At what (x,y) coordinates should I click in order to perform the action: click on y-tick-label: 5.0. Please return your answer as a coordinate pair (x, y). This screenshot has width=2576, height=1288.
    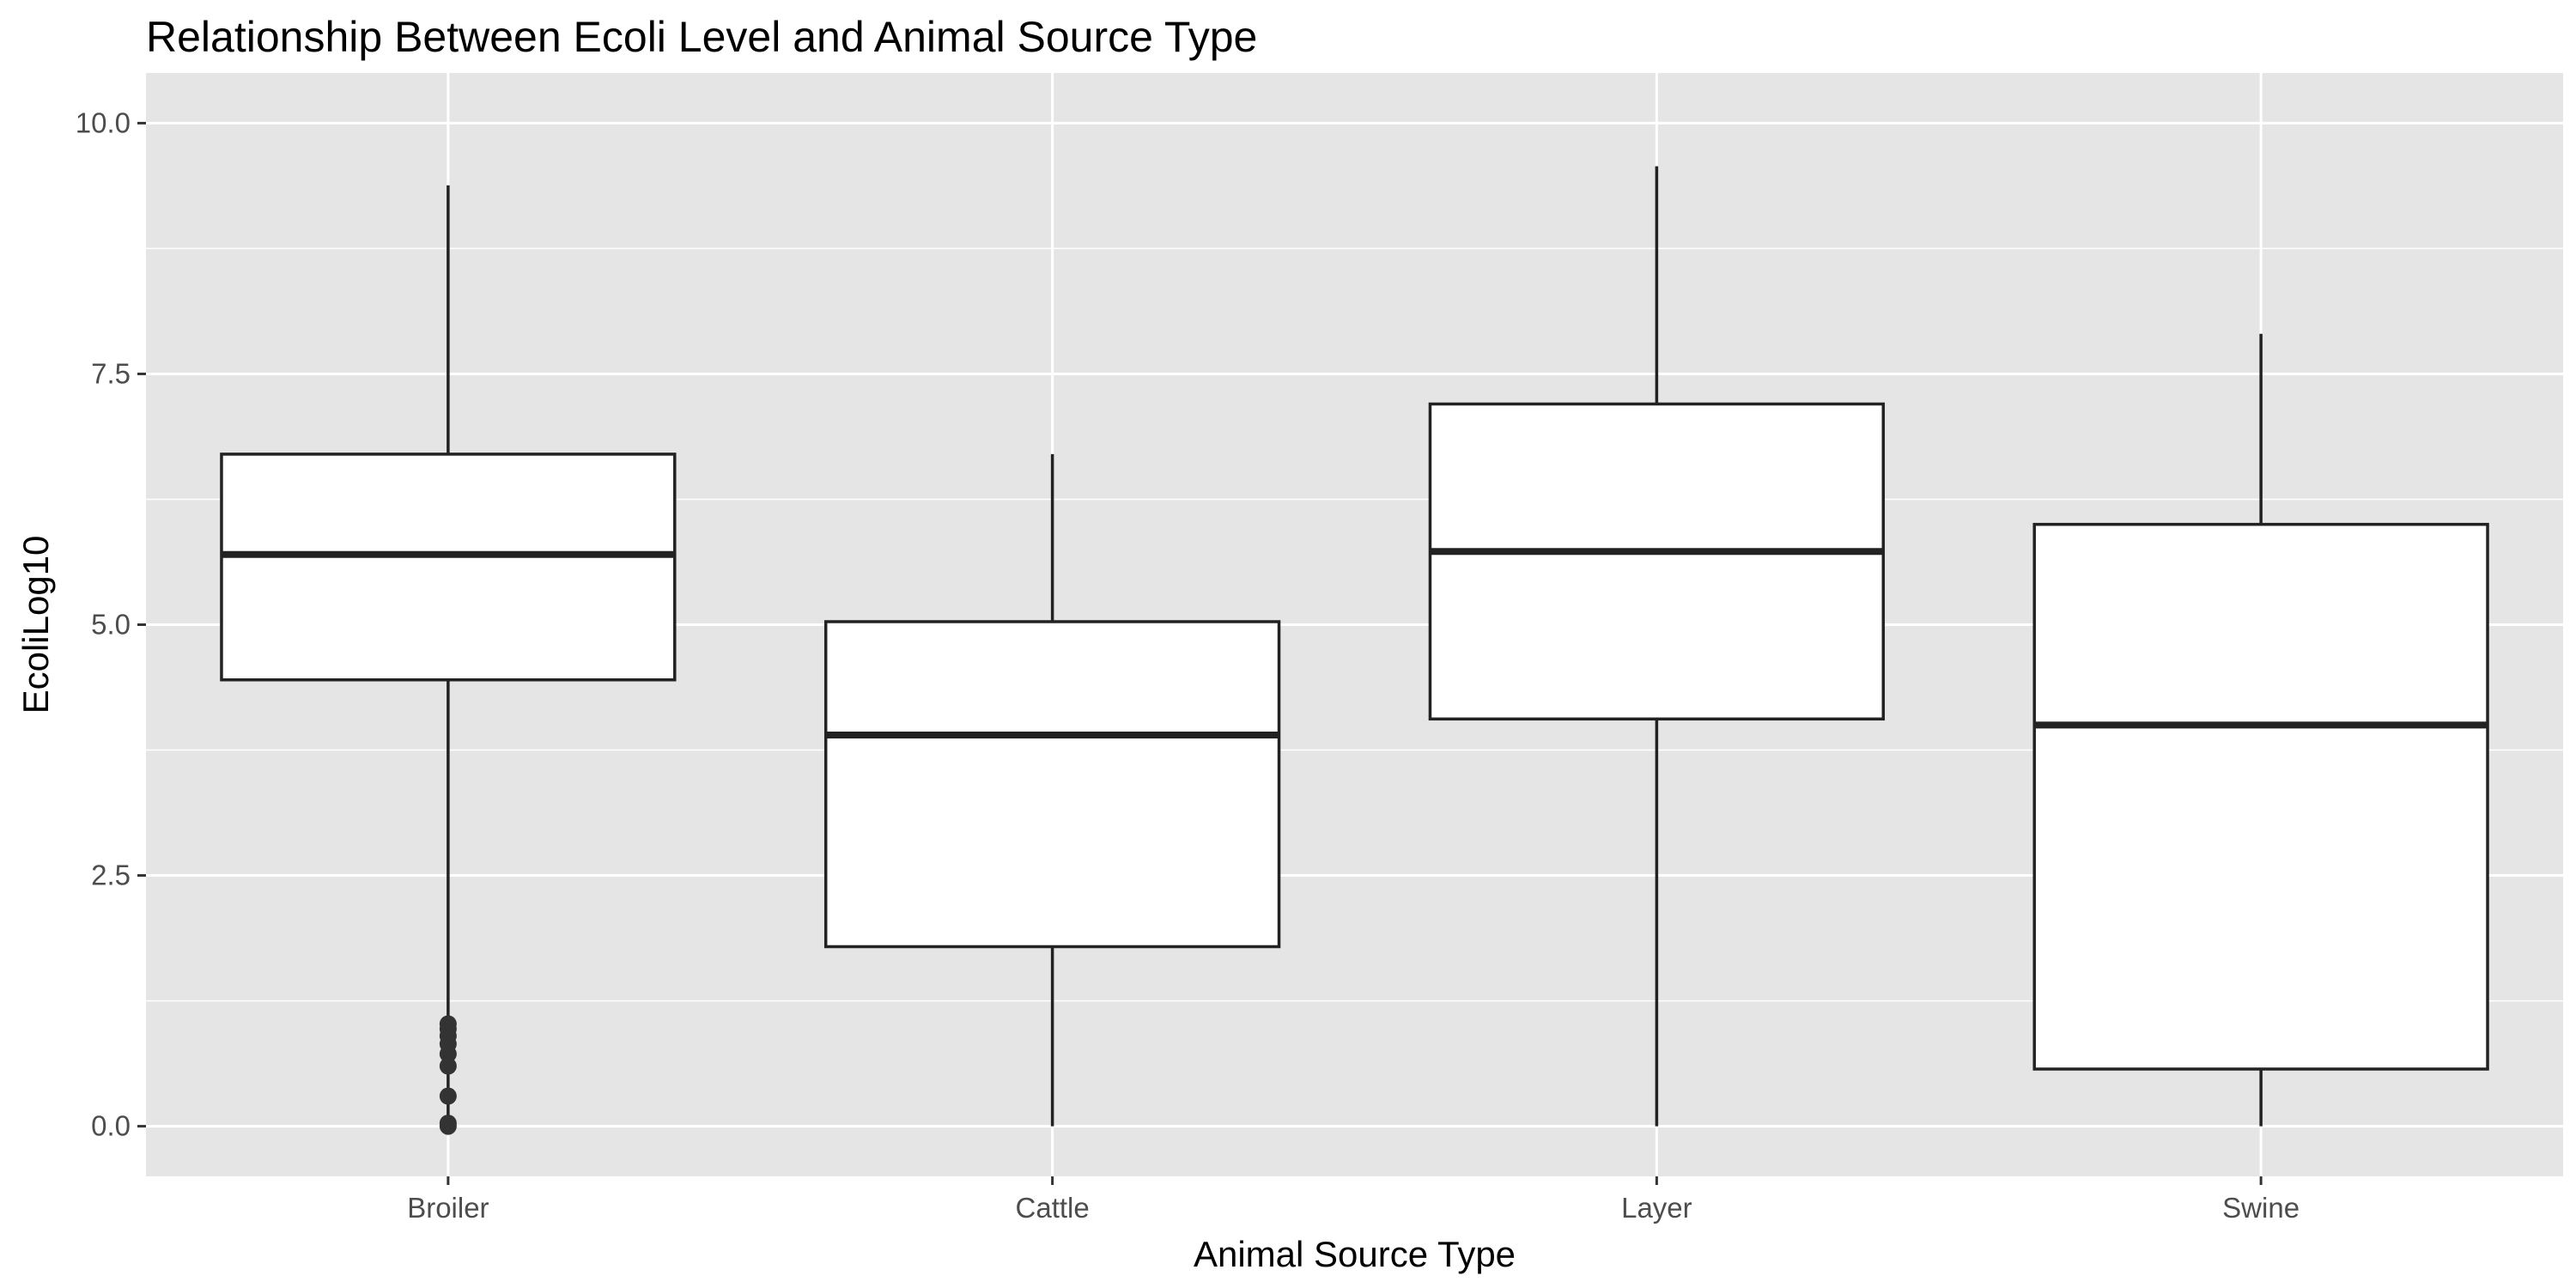
    Looking at the image, I should click on (111, 625).